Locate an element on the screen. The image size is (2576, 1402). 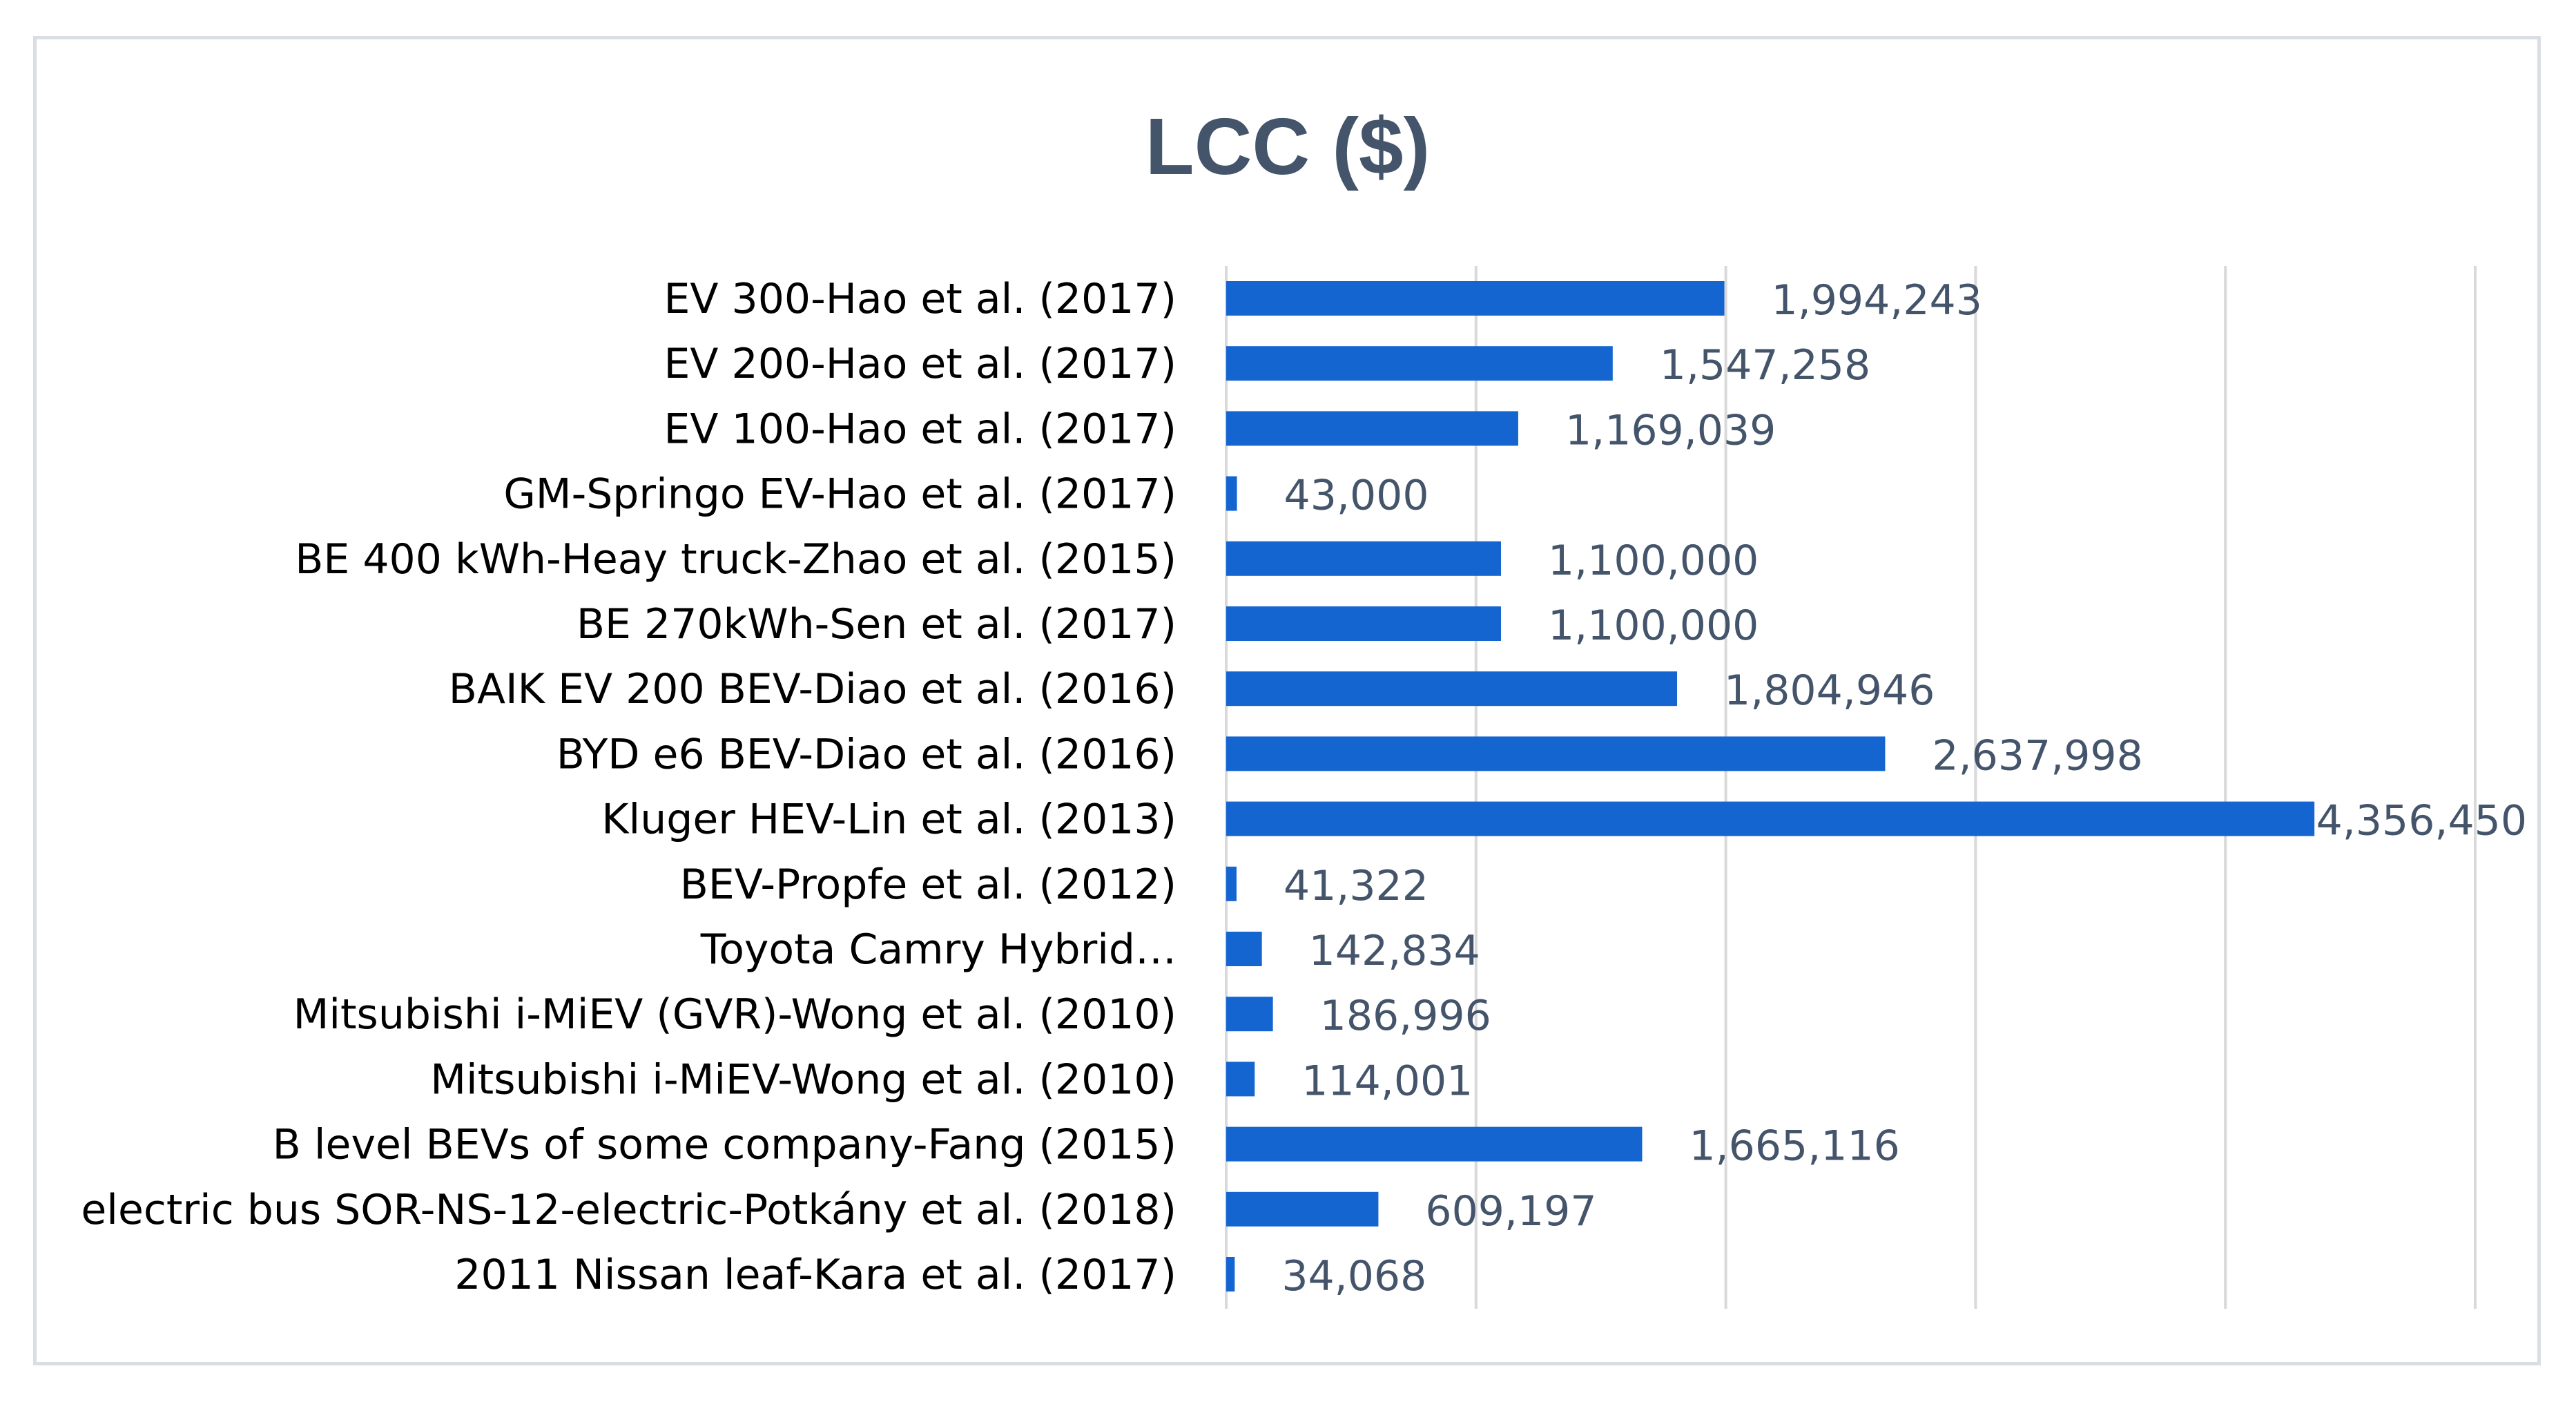
data-label: 1,665,116 is located at coordinates (1794, 1146).